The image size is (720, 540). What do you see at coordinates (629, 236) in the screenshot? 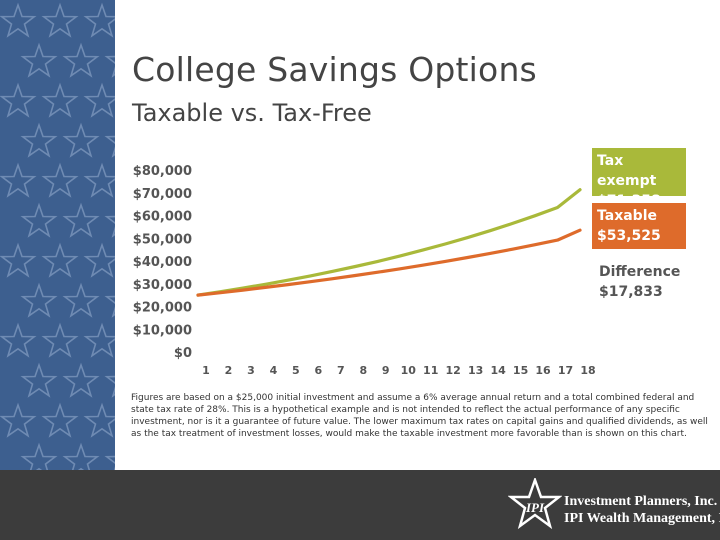
I see `callout-taxable-value: $53,525` at bounding box center [629, 236].